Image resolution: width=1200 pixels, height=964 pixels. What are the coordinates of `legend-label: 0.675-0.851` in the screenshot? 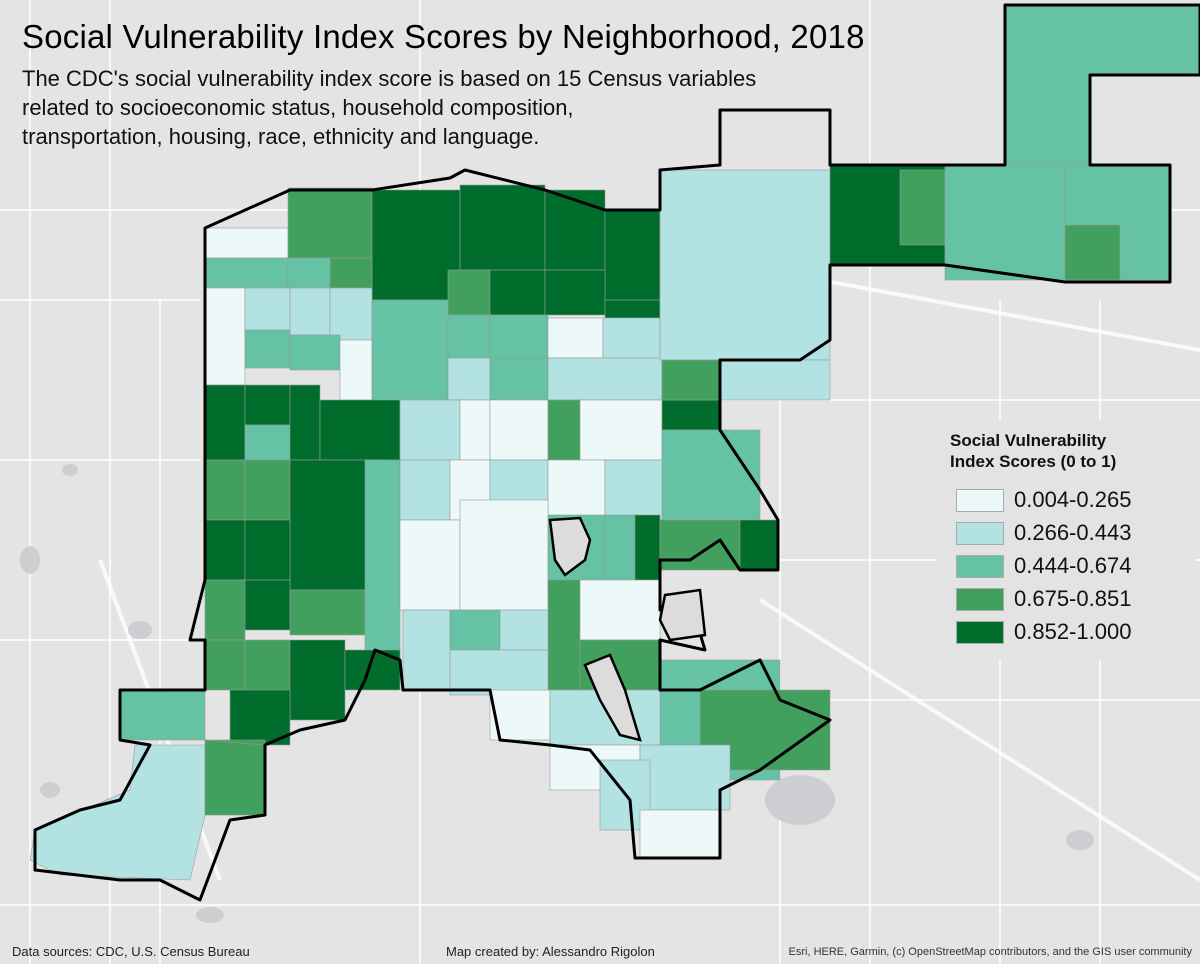 It's located at (1073, 598).